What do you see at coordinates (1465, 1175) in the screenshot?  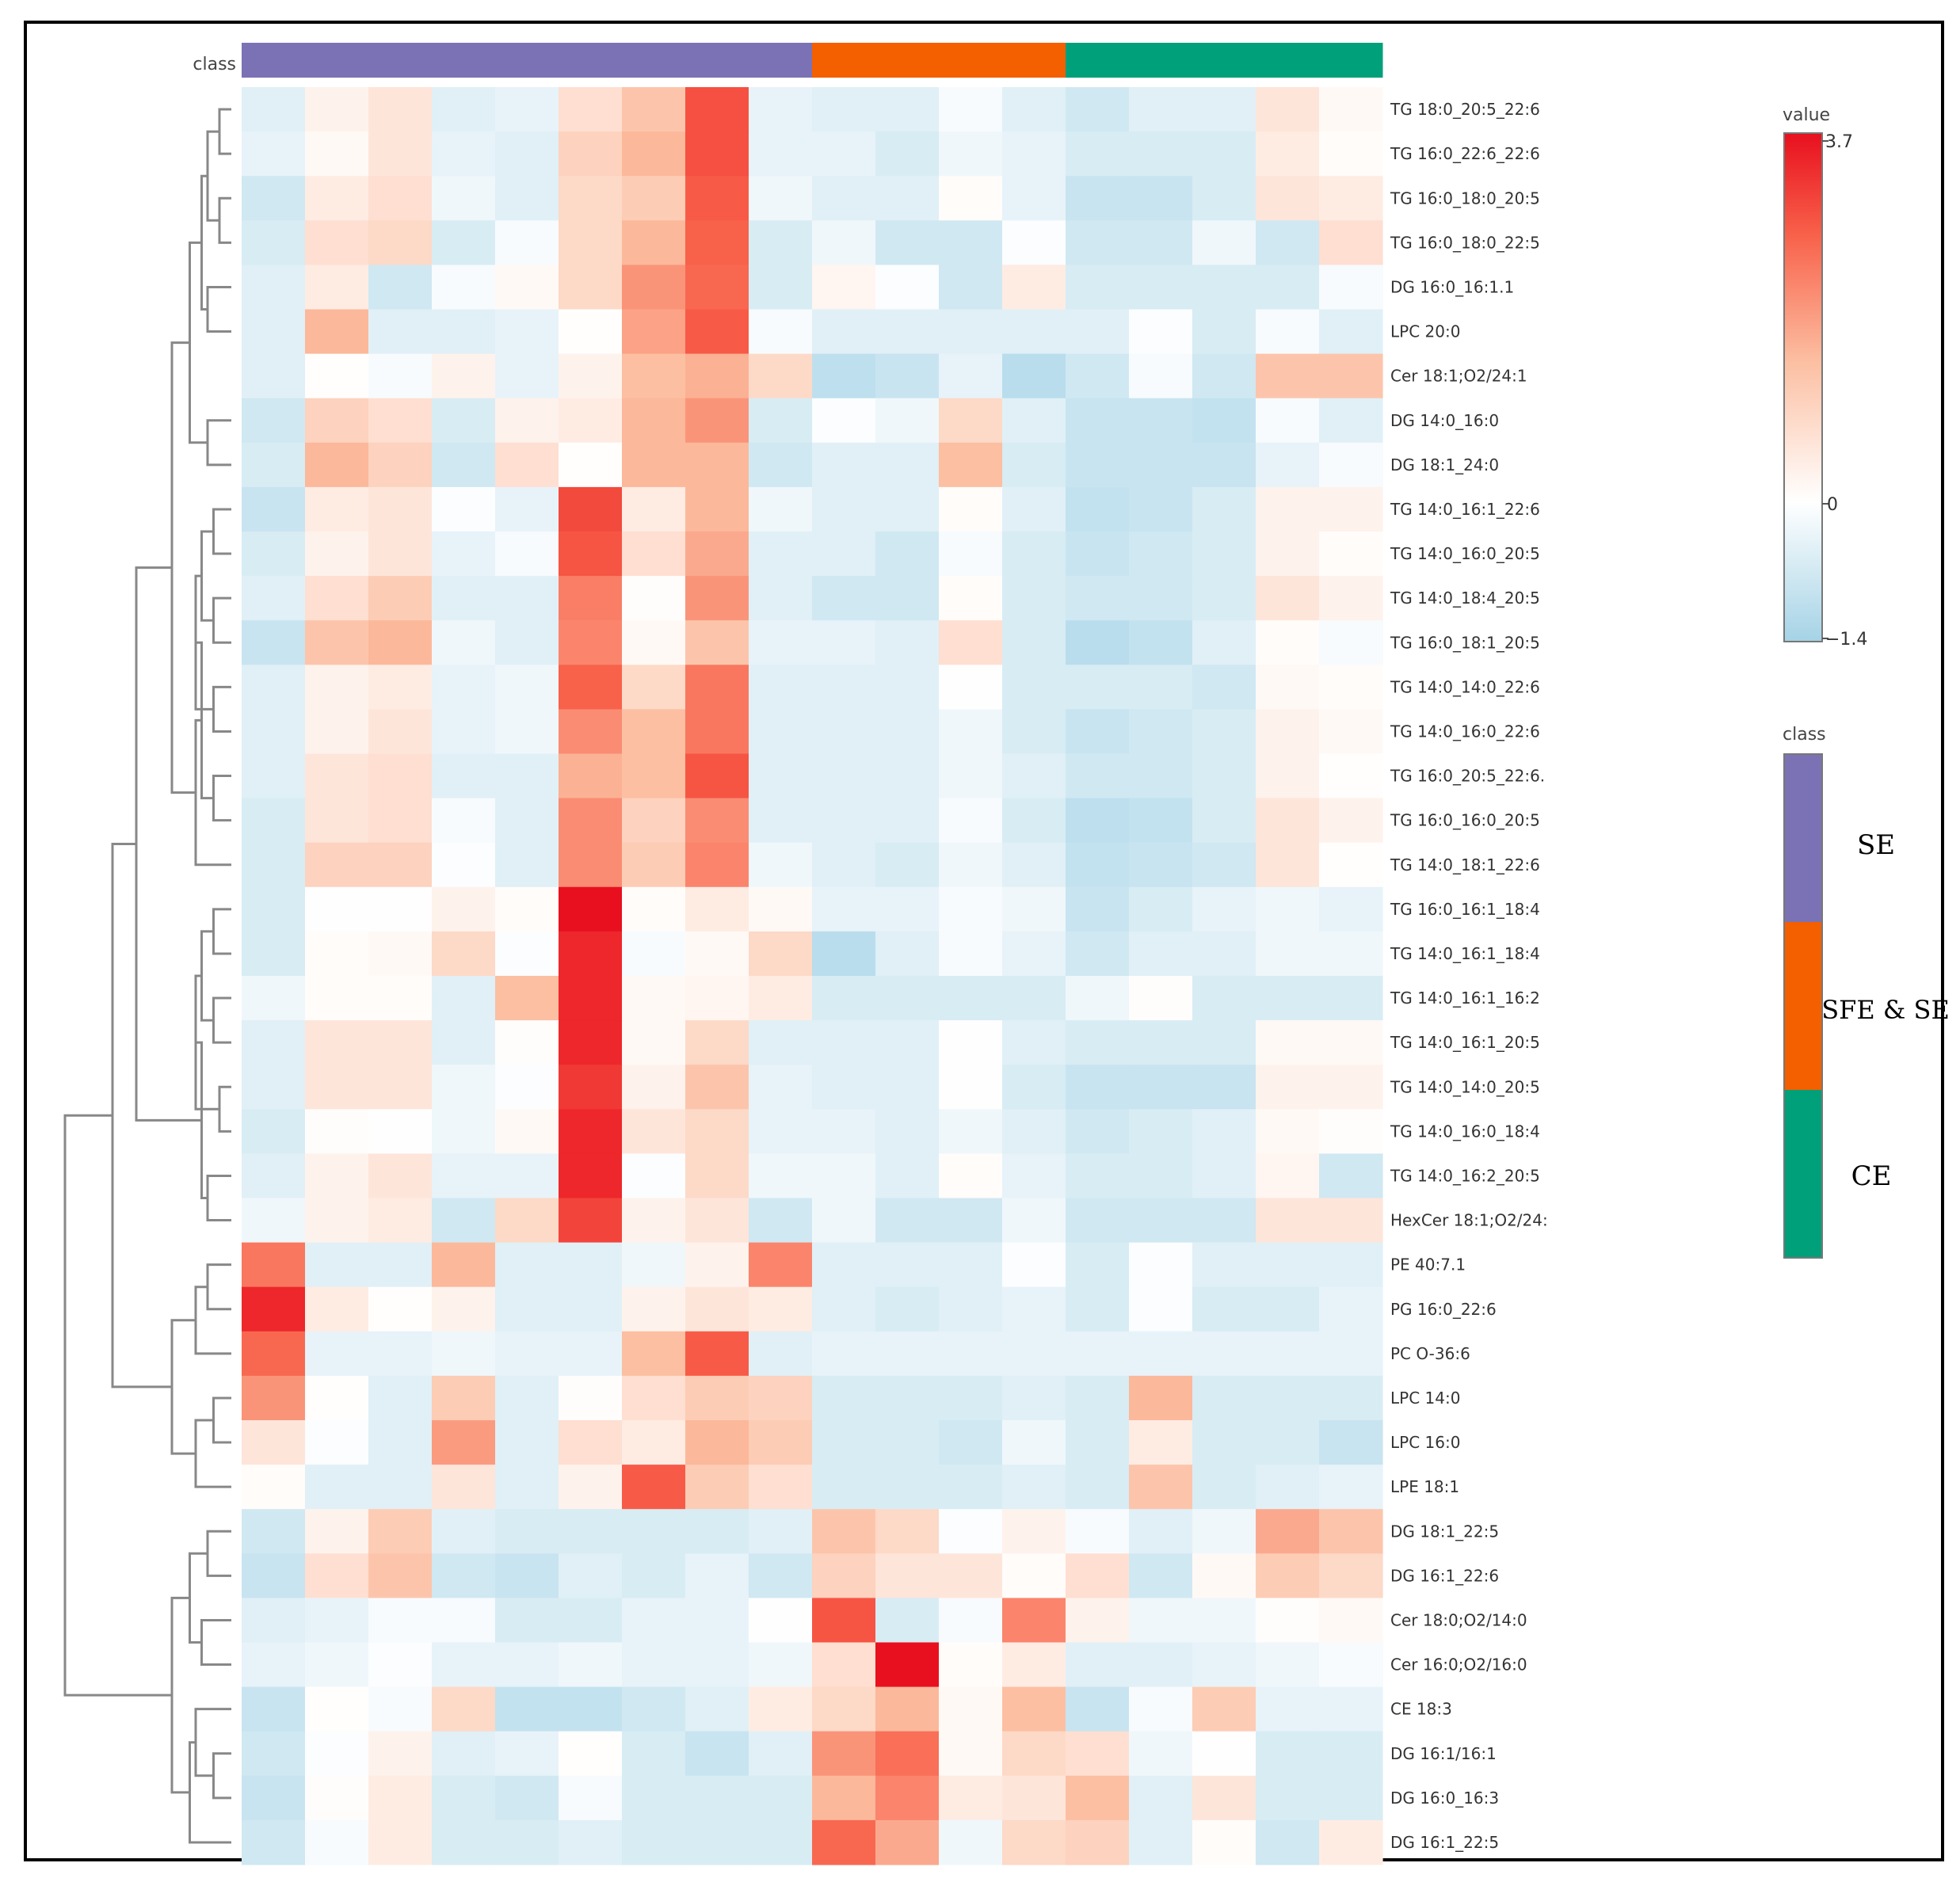 I see `row-label: TG 14:0_16:2_20:5` at bounding box center [1465, 1175].